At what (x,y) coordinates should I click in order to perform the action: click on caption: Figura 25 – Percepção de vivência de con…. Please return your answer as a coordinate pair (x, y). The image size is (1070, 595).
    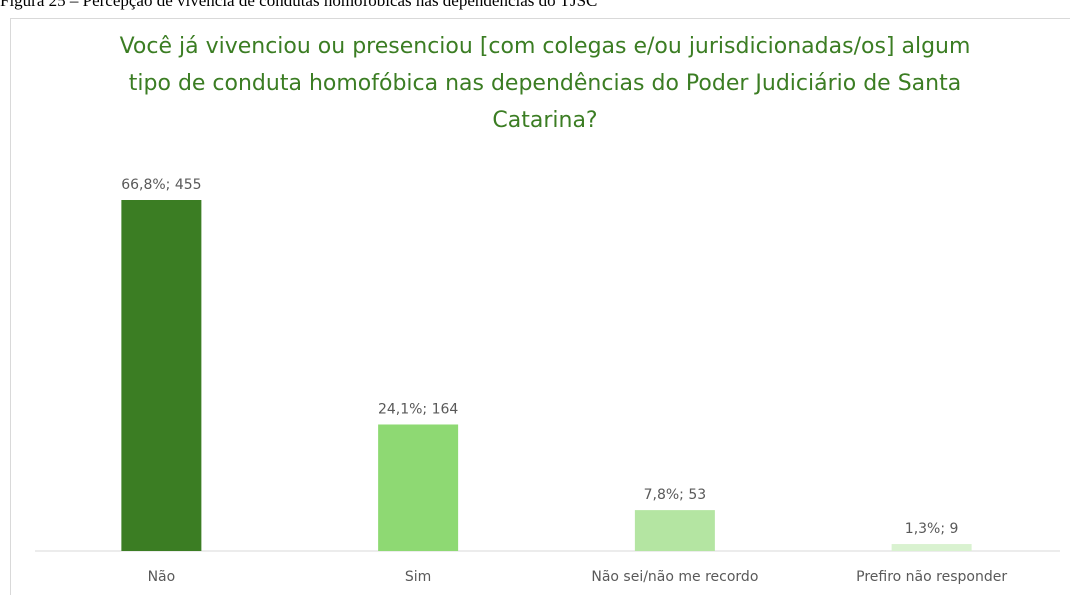
    Looking at the image, I should click on (299, 5).